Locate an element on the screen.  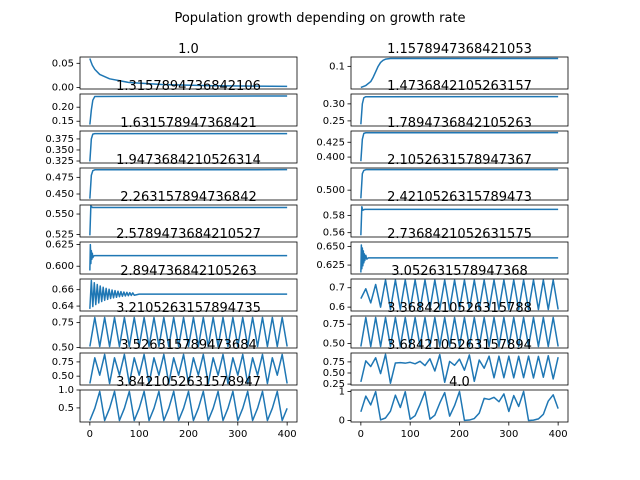
y-tick-label: 0.30 is located at coordinates (334, 104).